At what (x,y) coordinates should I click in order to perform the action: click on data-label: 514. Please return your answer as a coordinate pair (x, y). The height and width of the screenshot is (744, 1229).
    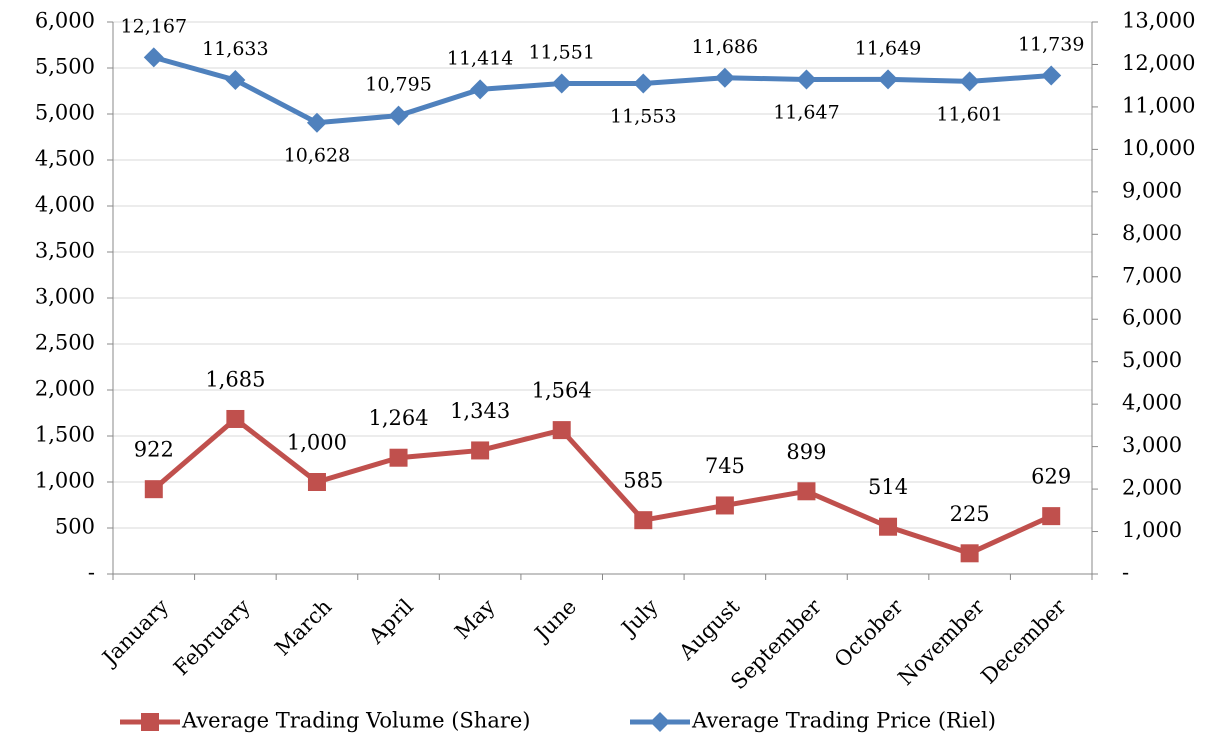
    Looking at the image, I should click on (888, 487).